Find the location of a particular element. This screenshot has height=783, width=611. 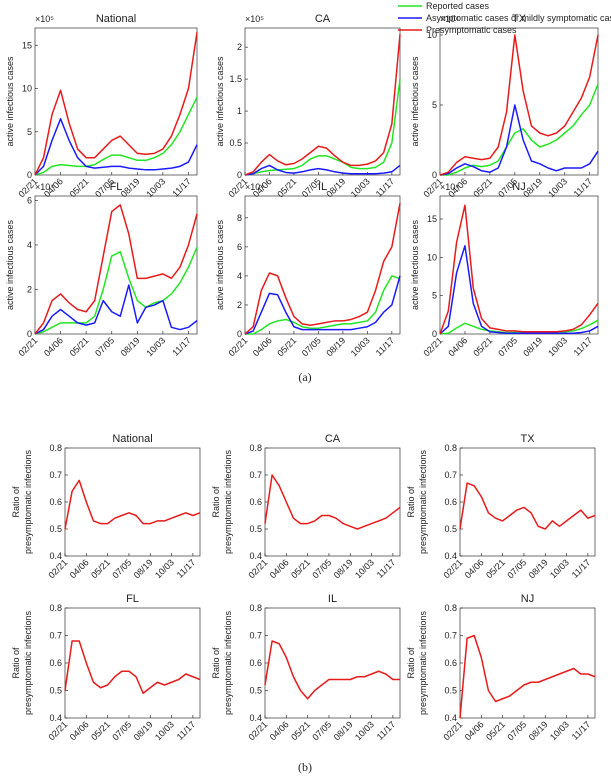

y-tick-label: 4 is located at coordinates (239, 276).